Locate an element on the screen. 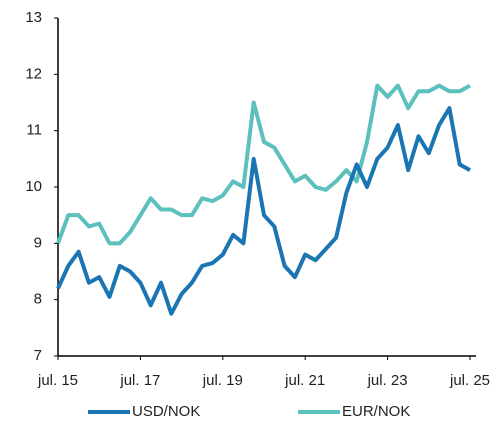 The width and height of the screenshot is (498, 424). y-tick-label: 11 is located at coordinates (34, 130).